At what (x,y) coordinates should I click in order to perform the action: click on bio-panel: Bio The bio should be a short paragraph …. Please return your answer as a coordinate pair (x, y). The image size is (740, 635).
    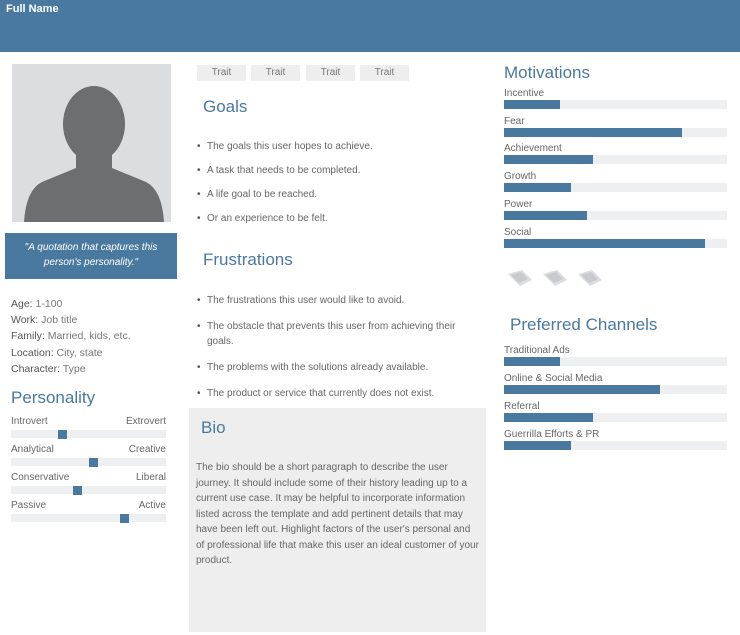
    Looking at the image, I should click on (337, 520).